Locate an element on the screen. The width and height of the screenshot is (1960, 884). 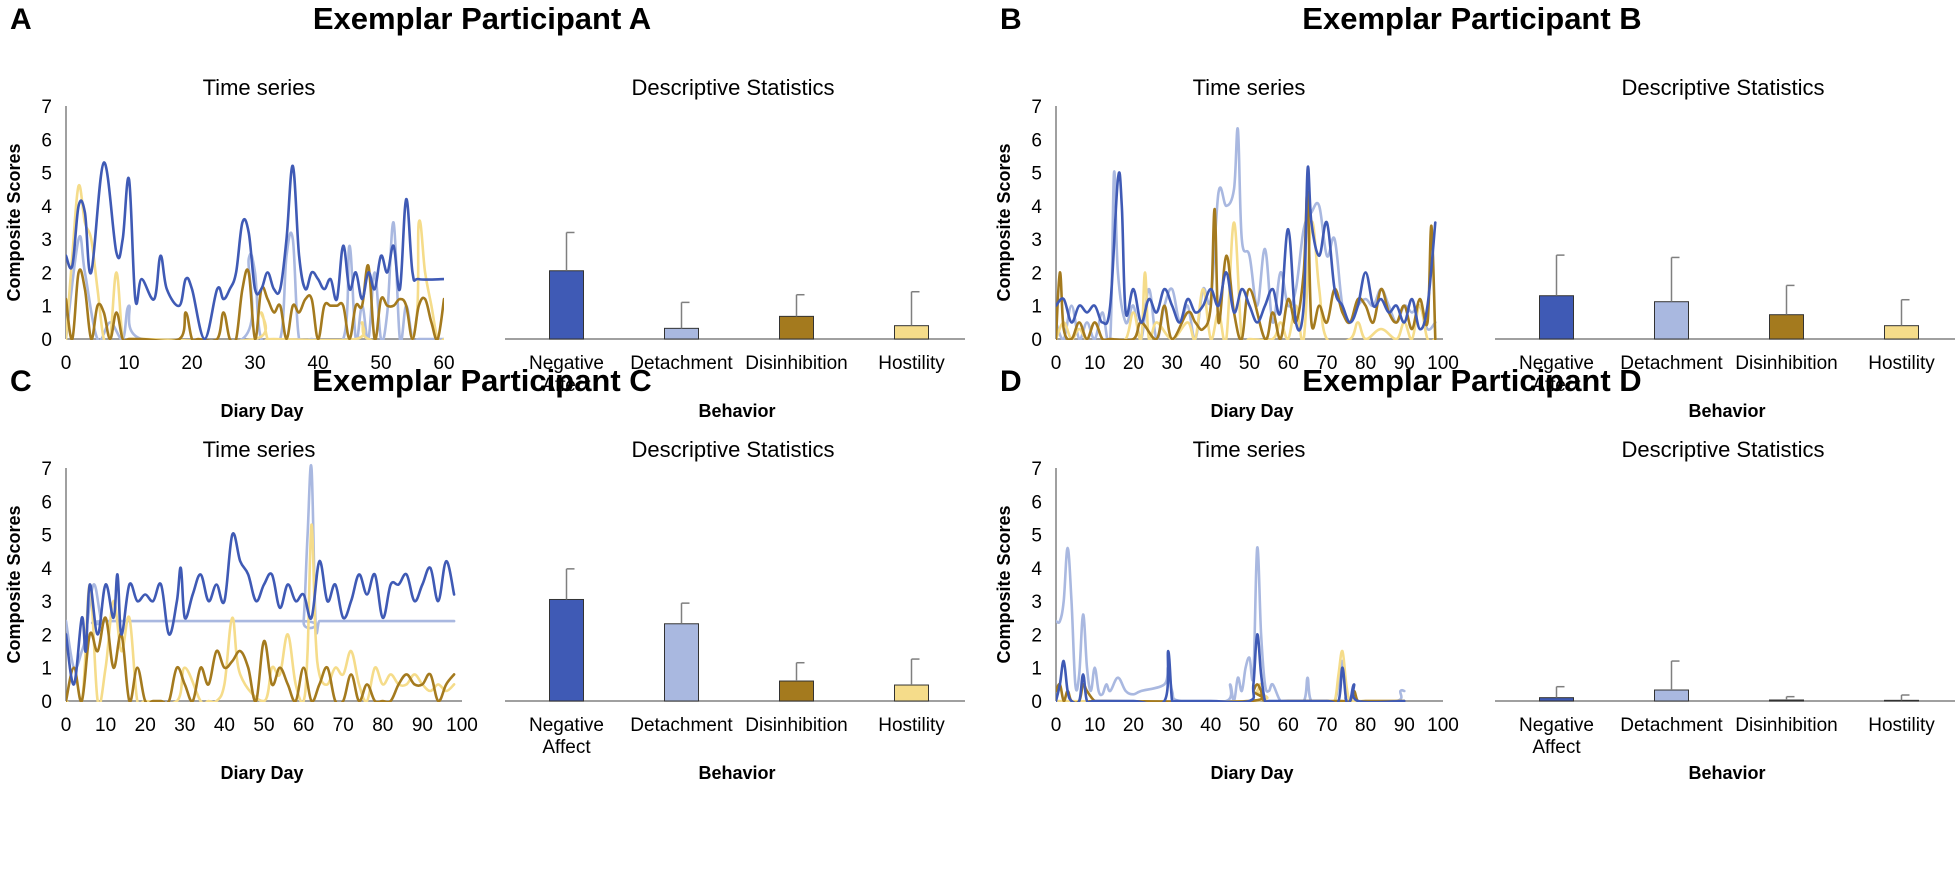
panel-letter: C is located at coordinates (21, 381).